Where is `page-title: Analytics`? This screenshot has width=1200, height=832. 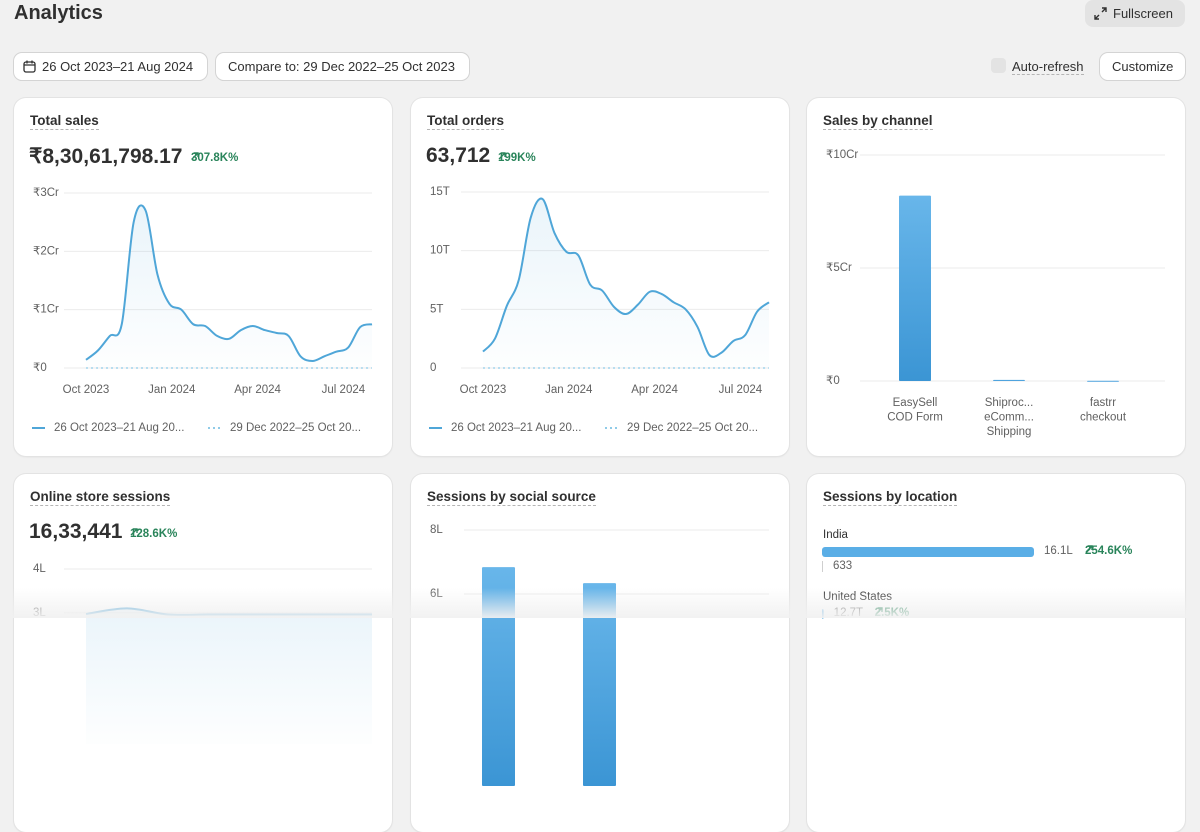 page-title: Analytics is located at coordinates (58, 13).